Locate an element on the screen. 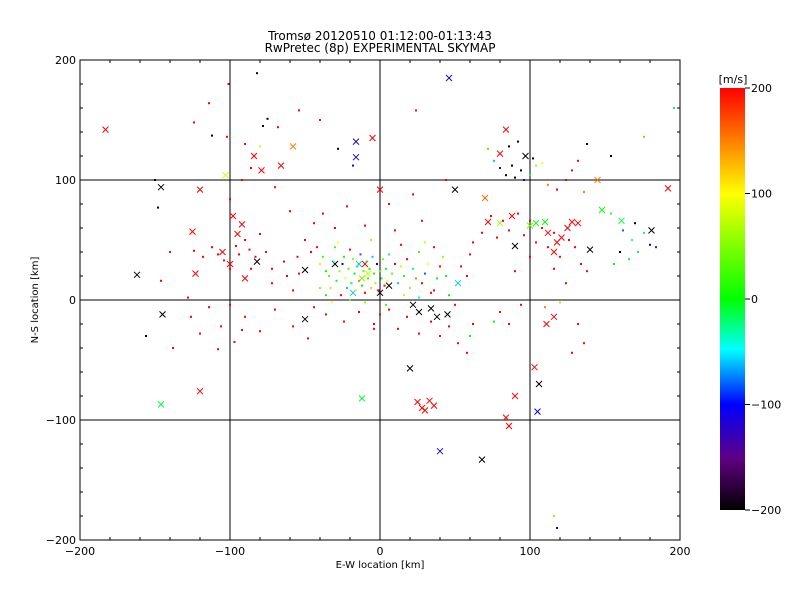 Image resolution: width=800 pixels, height=600 pixels. x-tick-label: 0 is located at coordinates (380, 551).